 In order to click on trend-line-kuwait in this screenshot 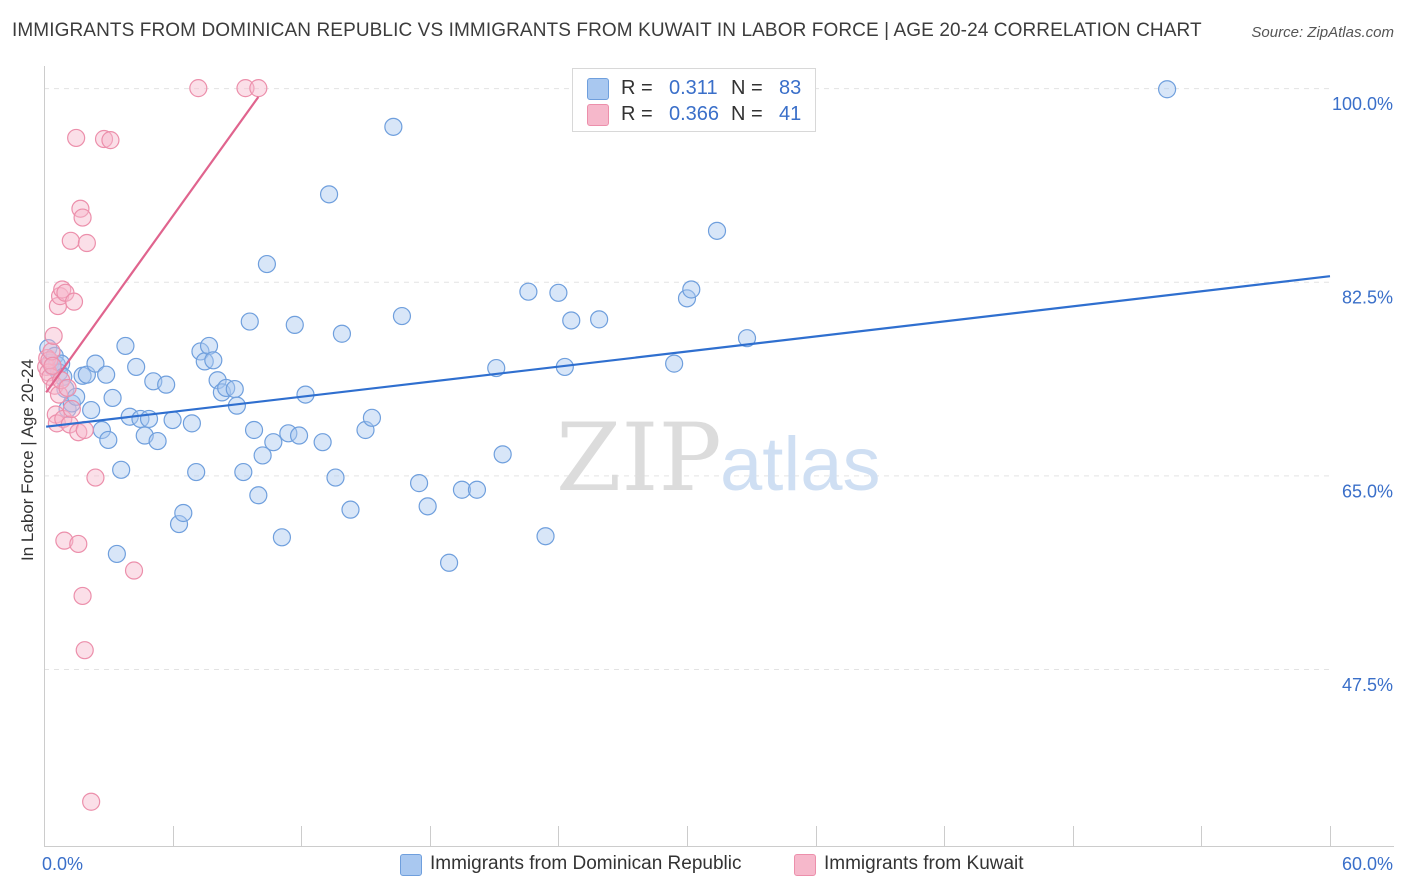, I will do `click(152, 245)`.